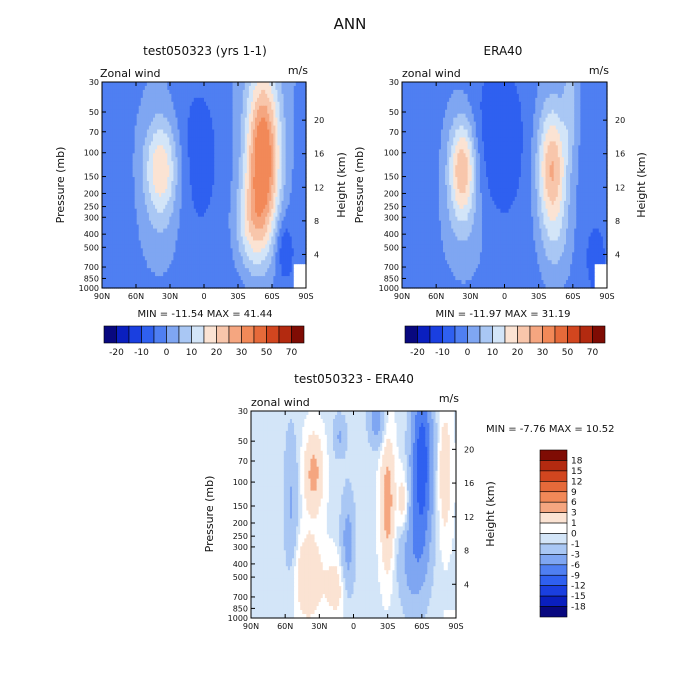 The height and width of the screenshot is (700, 700). I want to click on colorbar-label: 3, so click(574, 514).